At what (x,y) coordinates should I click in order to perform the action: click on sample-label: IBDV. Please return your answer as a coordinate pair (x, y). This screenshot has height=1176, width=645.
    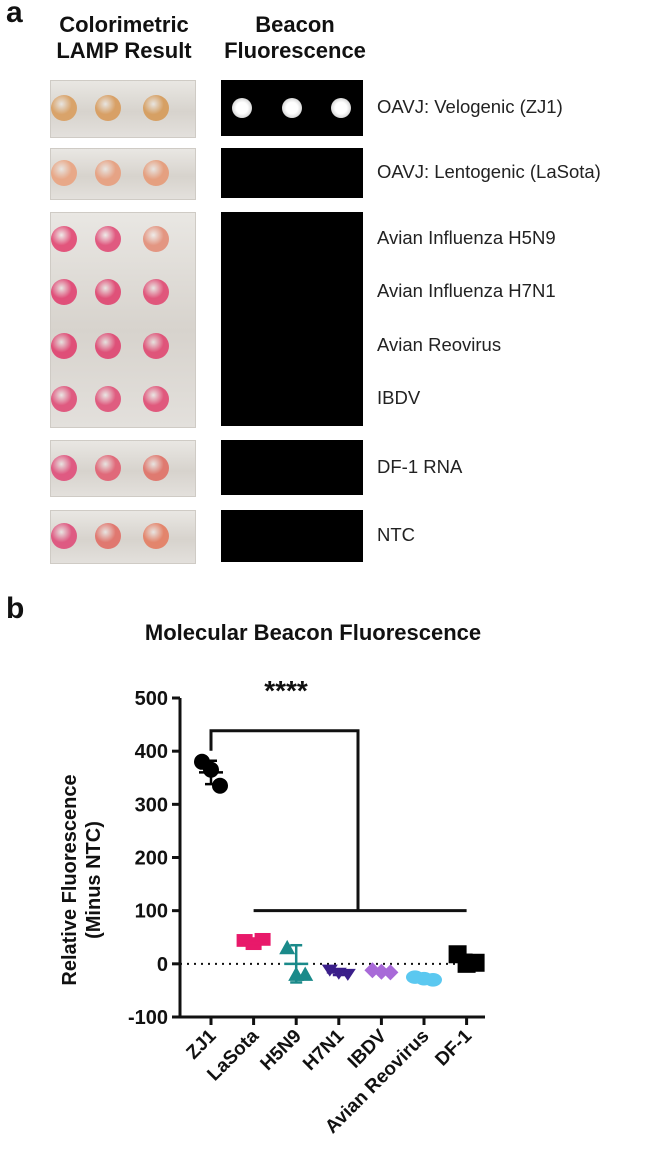
    Looking at the image, I should click on (399, 398).